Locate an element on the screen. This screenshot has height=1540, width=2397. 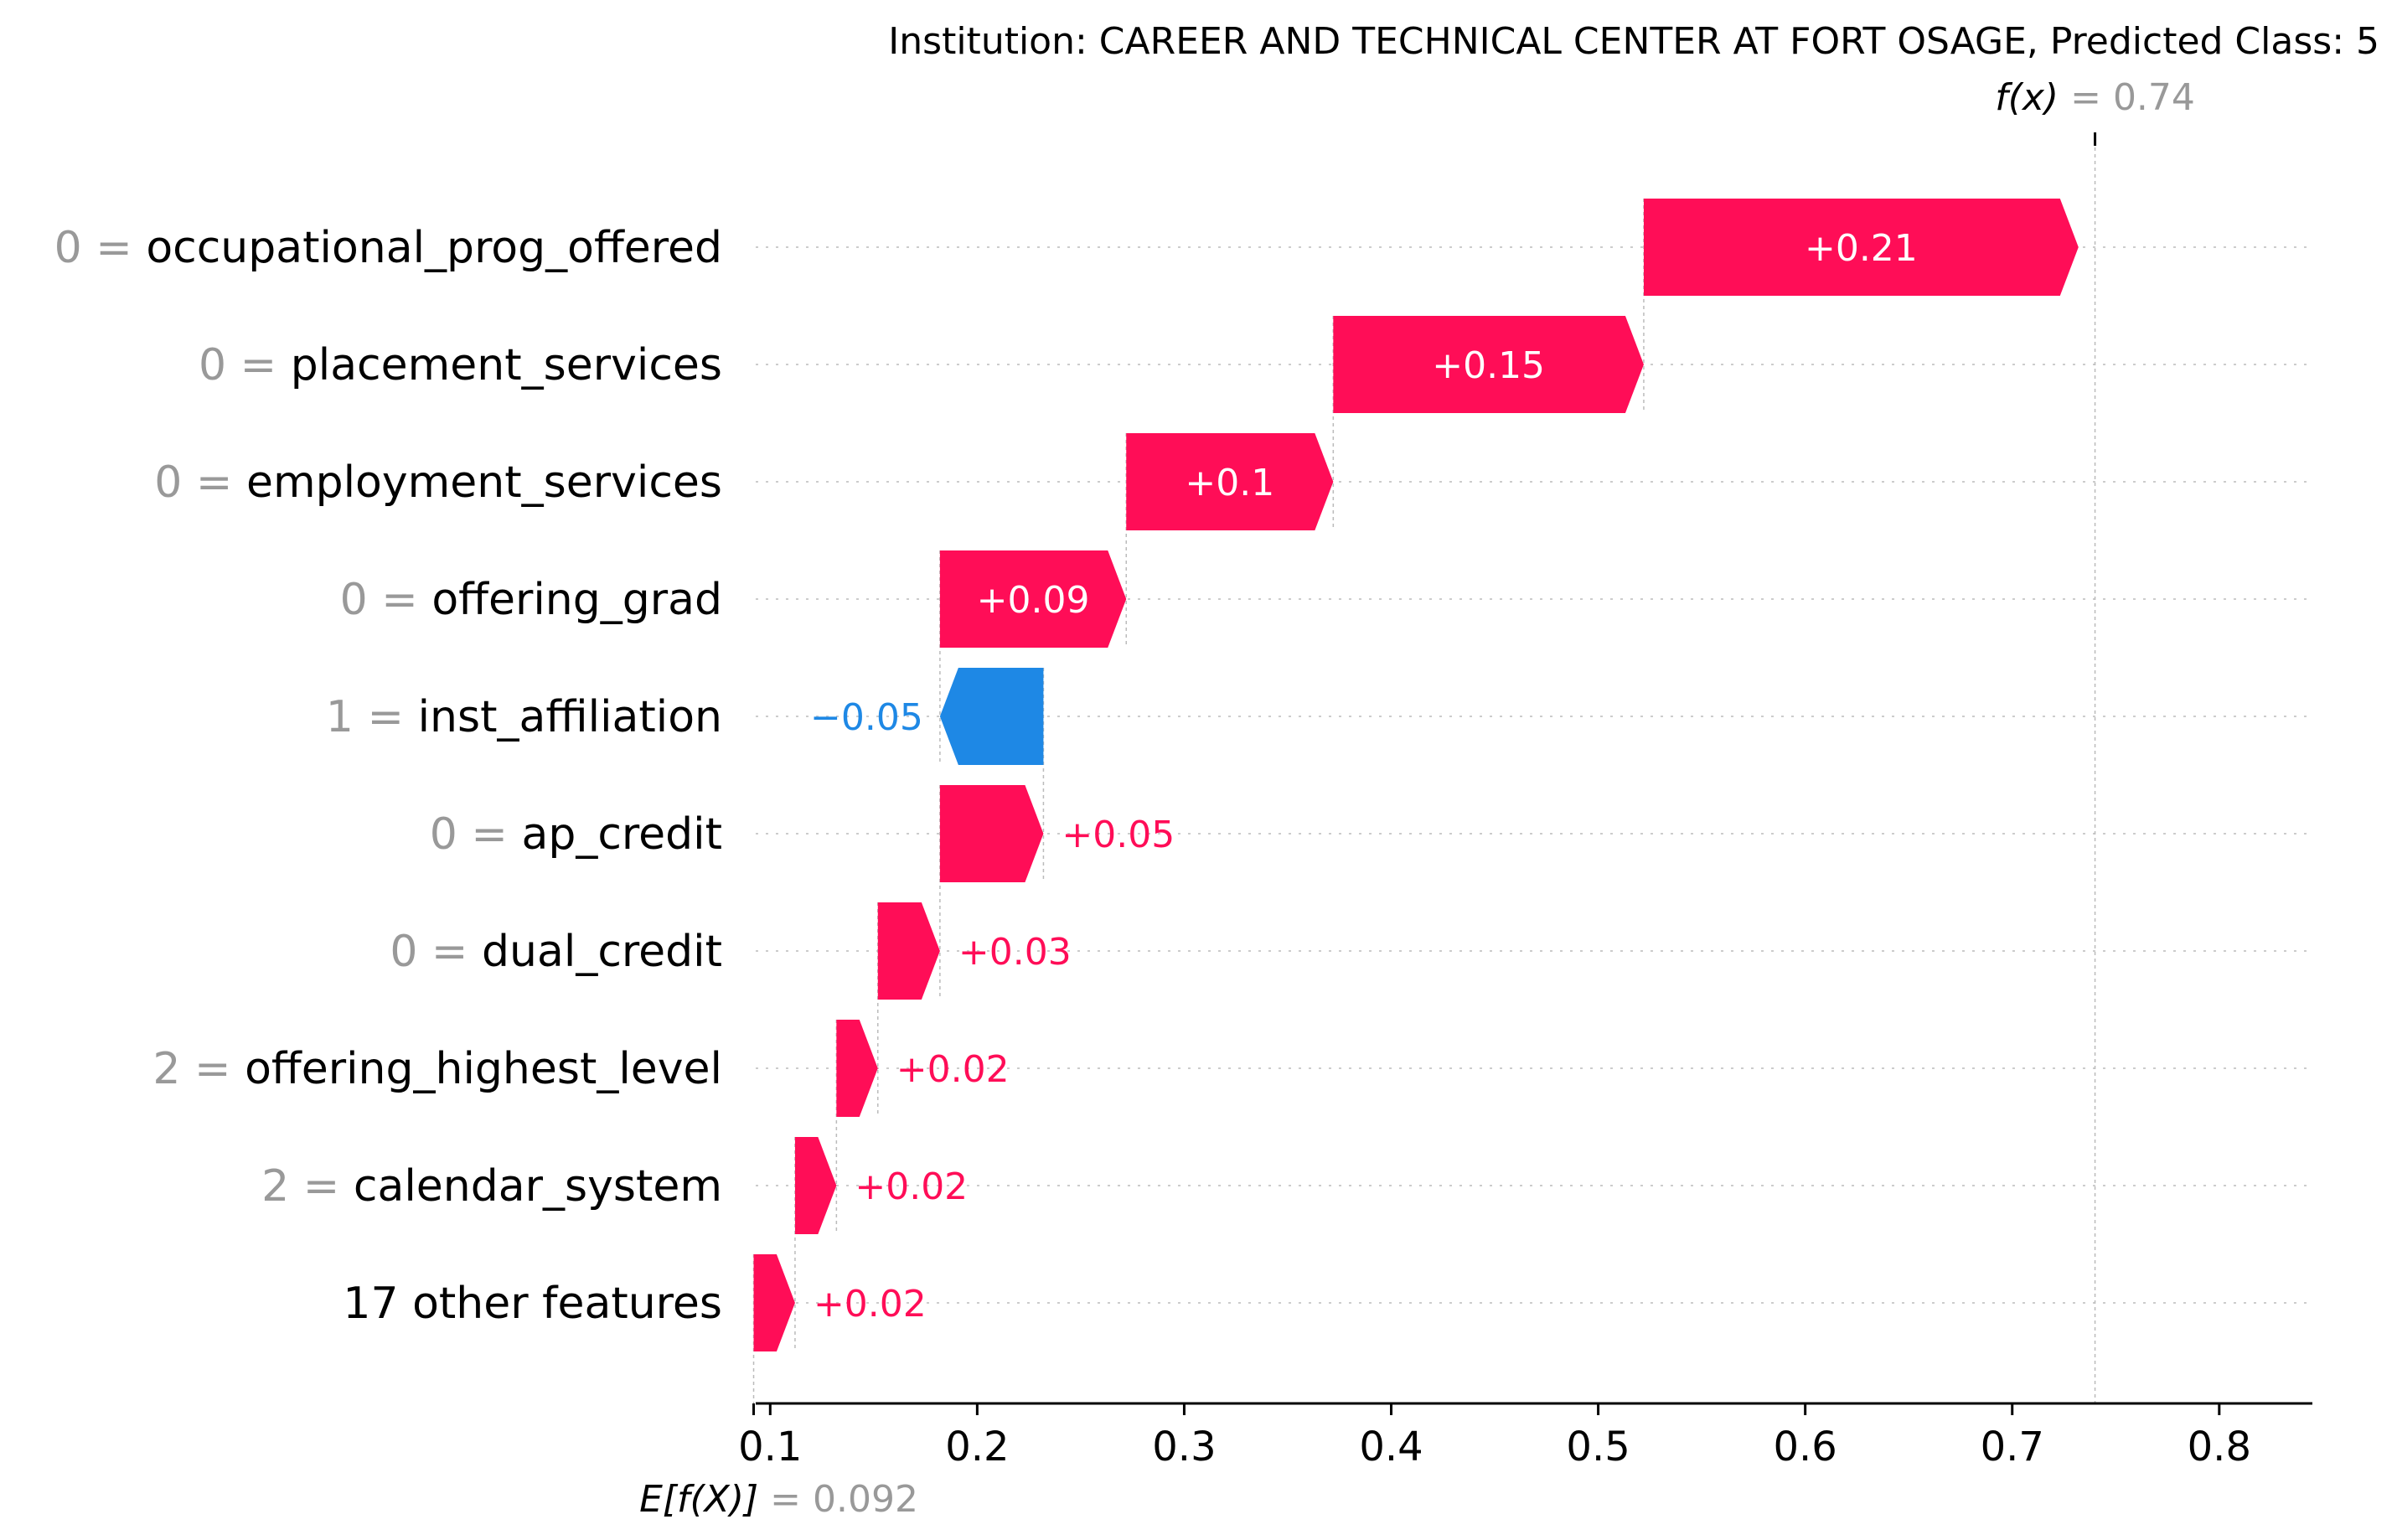
bar-value-label: +0.15 is located at coordinates (1488, 365).